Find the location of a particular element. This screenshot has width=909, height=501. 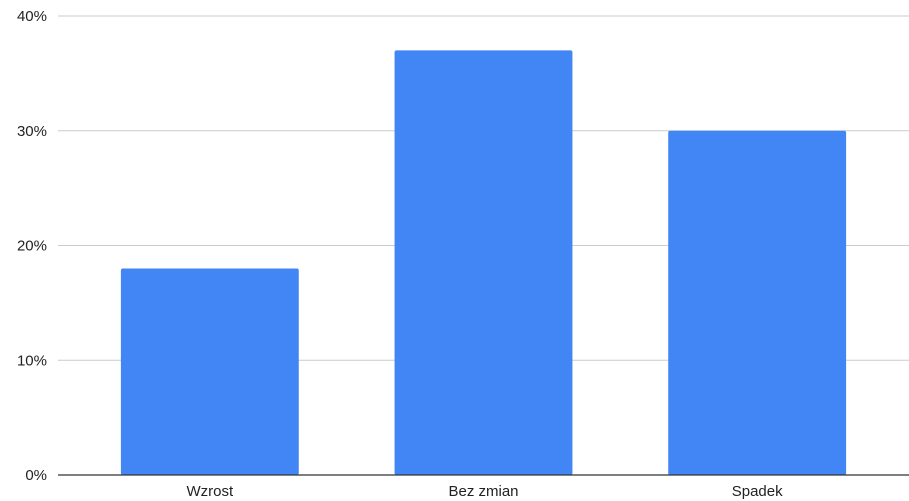

bar-wzrost is located at coordinates (209, 371).